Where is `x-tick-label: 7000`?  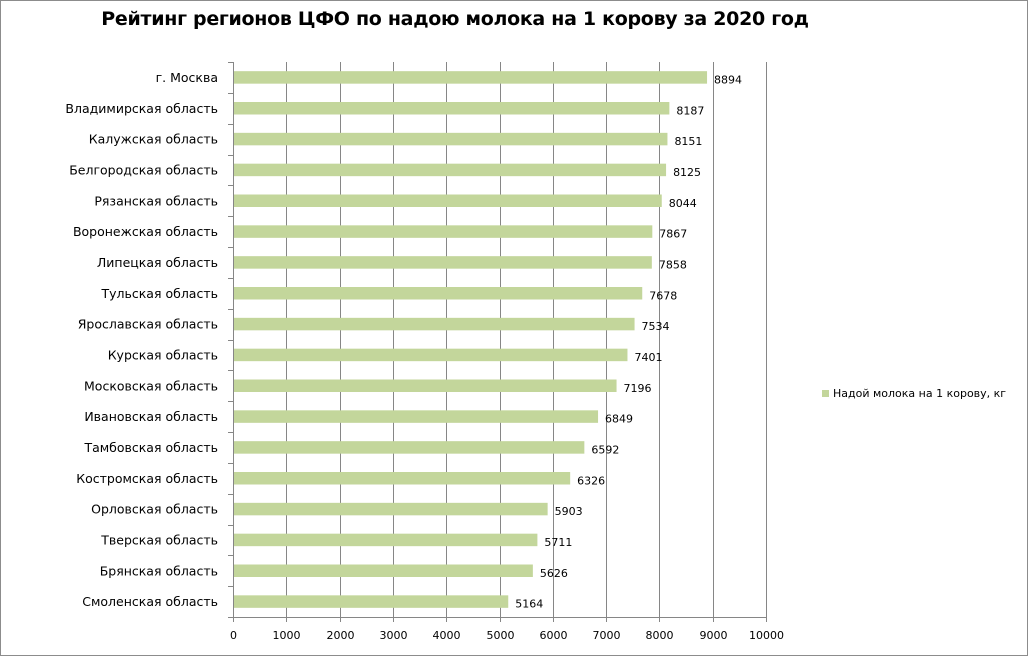 x-tick-label: 7000 is located at coordinates (607, 635).